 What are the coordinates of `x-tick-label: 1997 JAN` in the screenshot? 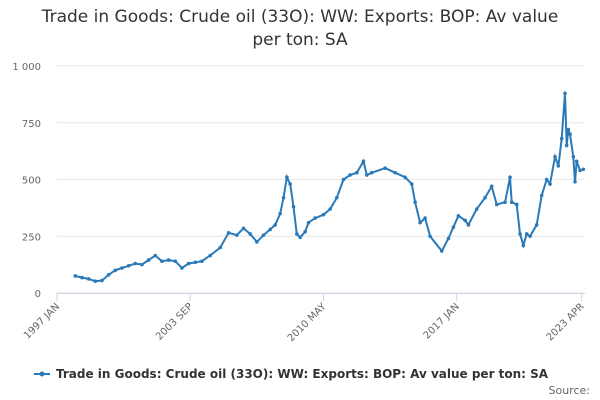 It's located at (42, 321).